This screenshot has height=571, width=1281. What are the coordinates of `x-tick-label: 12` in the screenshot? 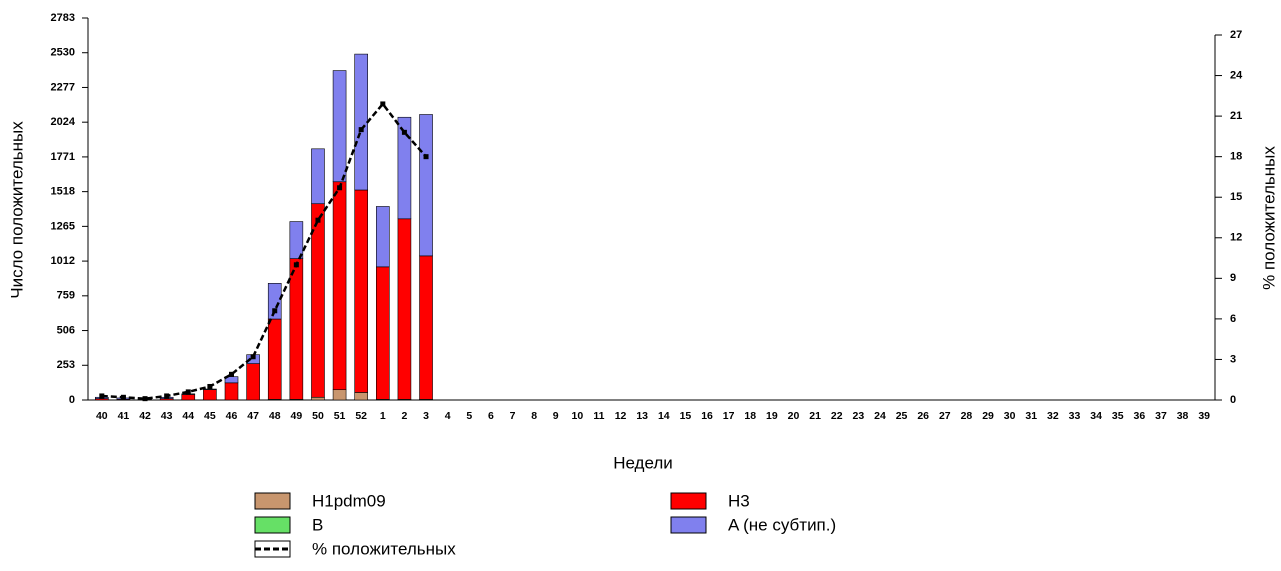 It's located at (621, 416).